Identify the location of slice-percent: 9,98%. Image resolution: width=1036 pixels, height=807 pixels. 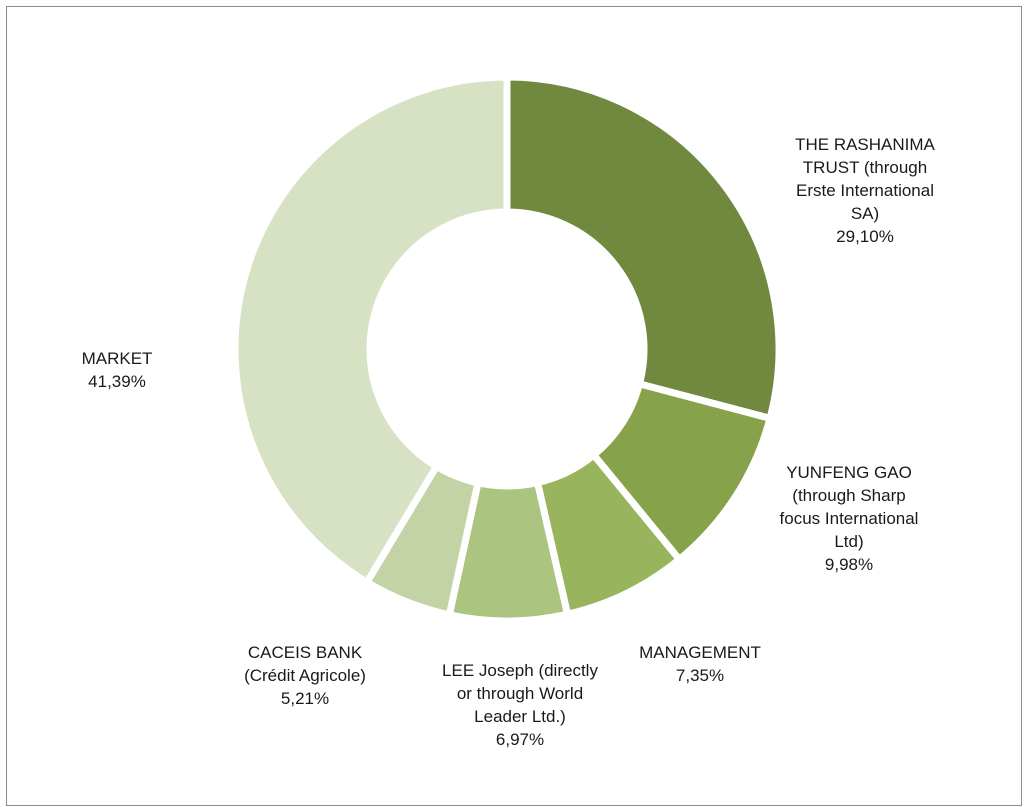
(849, 564).